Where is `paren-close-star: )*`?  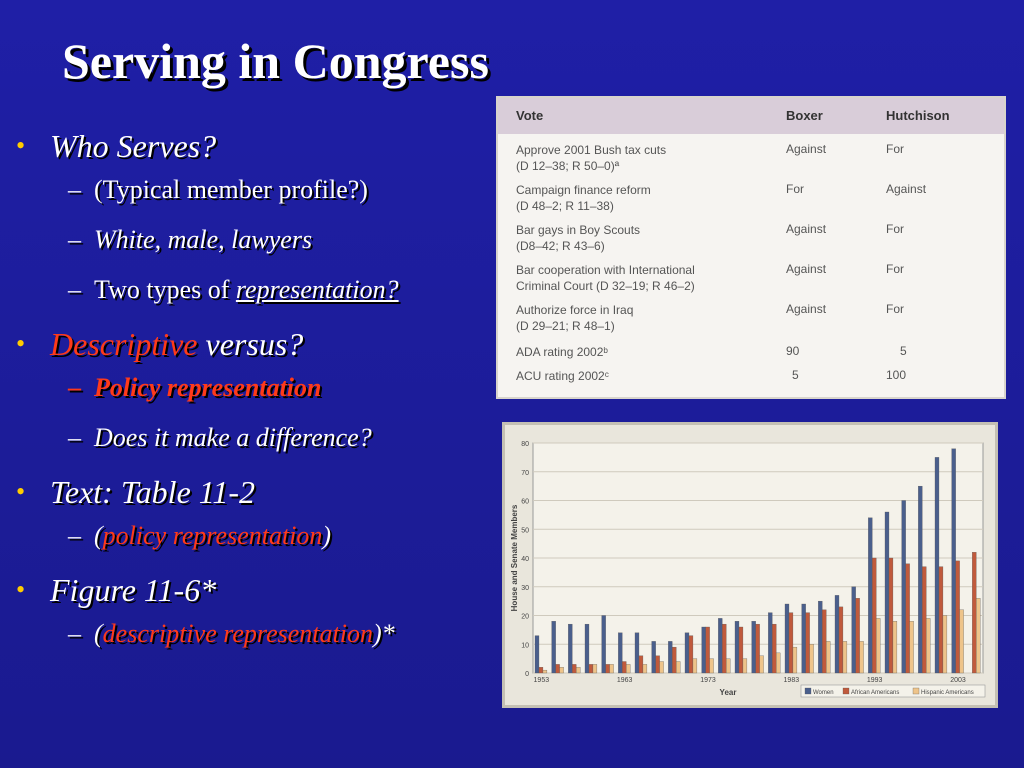
paren-close-star: )* is located at coordinates (383, 633).